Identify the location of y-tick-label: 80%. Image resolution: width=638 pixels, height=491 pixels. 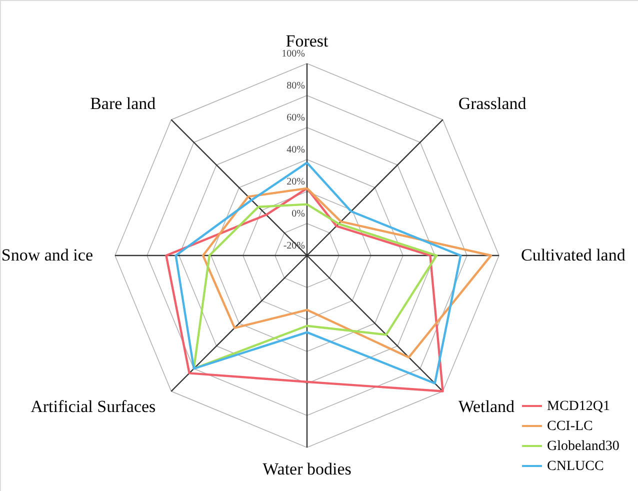
(295, 86).